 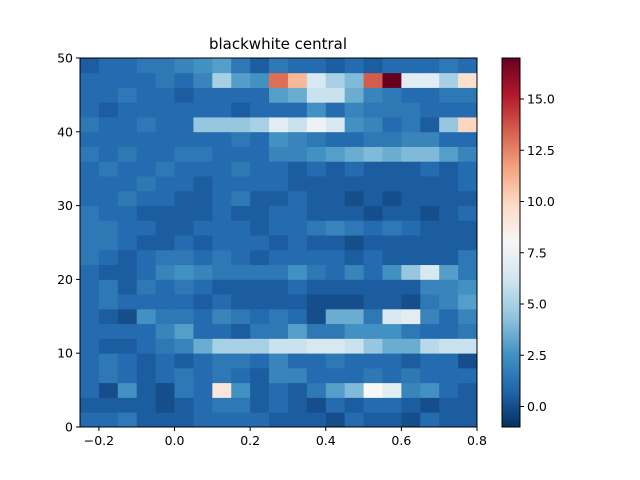 I want to click on colorbar-tick-label: 12.5, so click(x=541, y=150).